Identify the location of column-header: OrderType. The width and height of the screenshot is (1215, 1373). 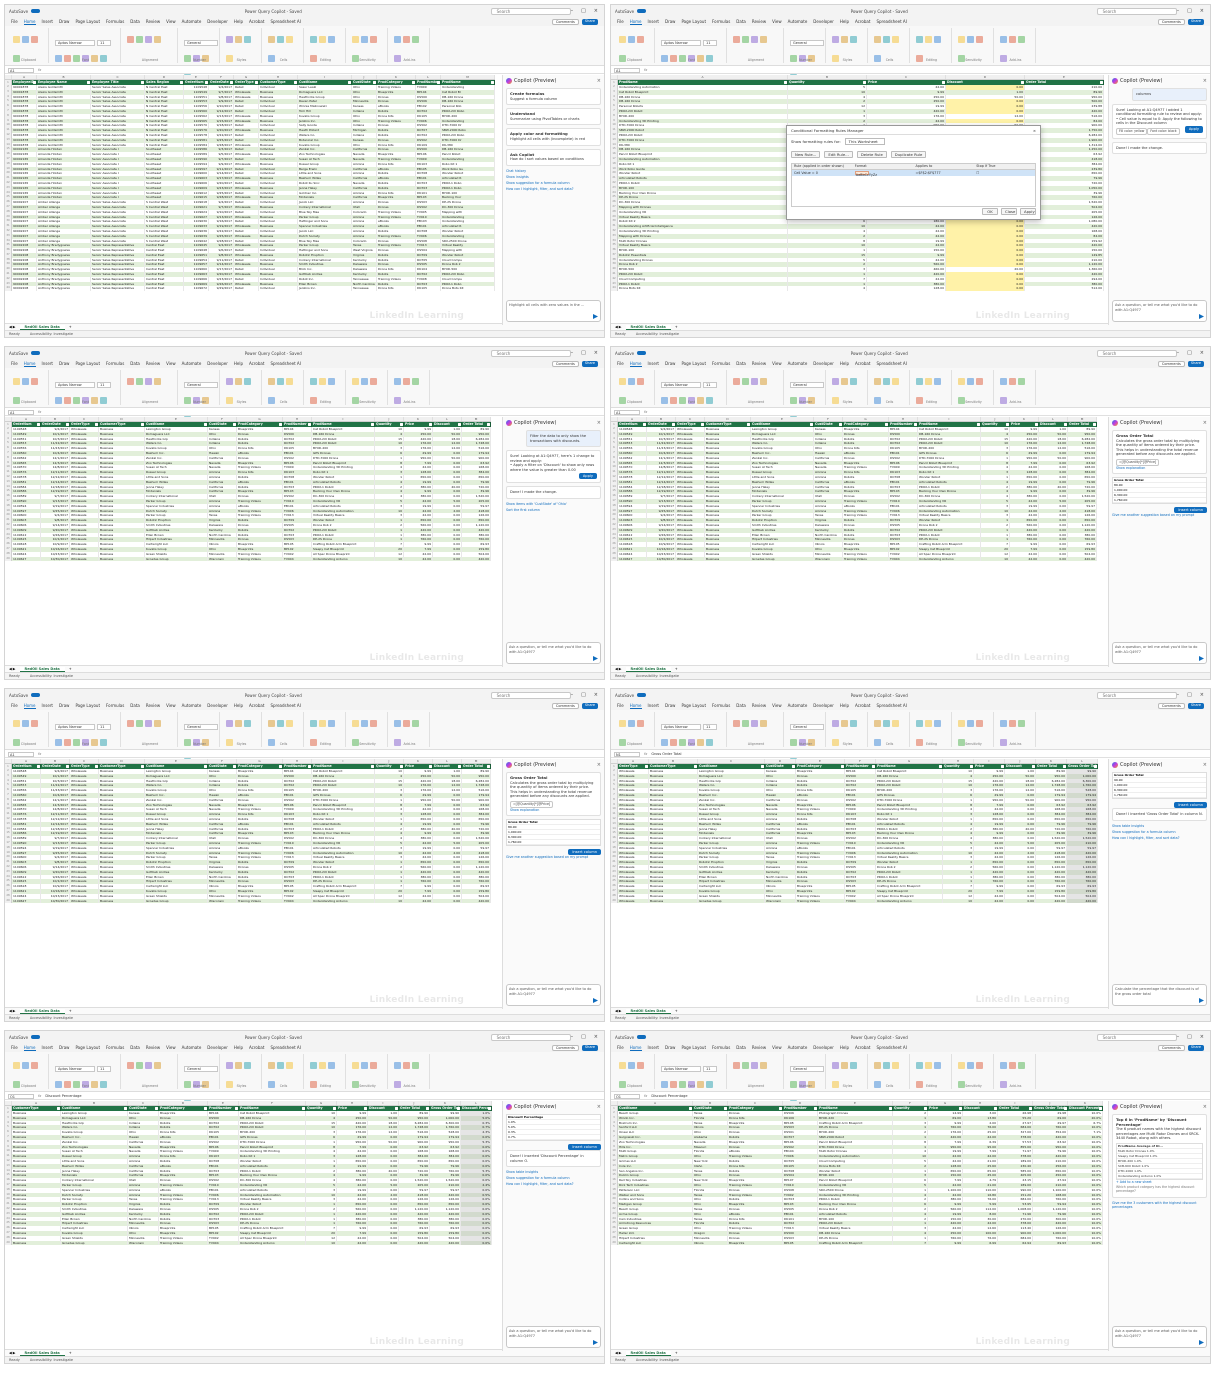
(84, 424).